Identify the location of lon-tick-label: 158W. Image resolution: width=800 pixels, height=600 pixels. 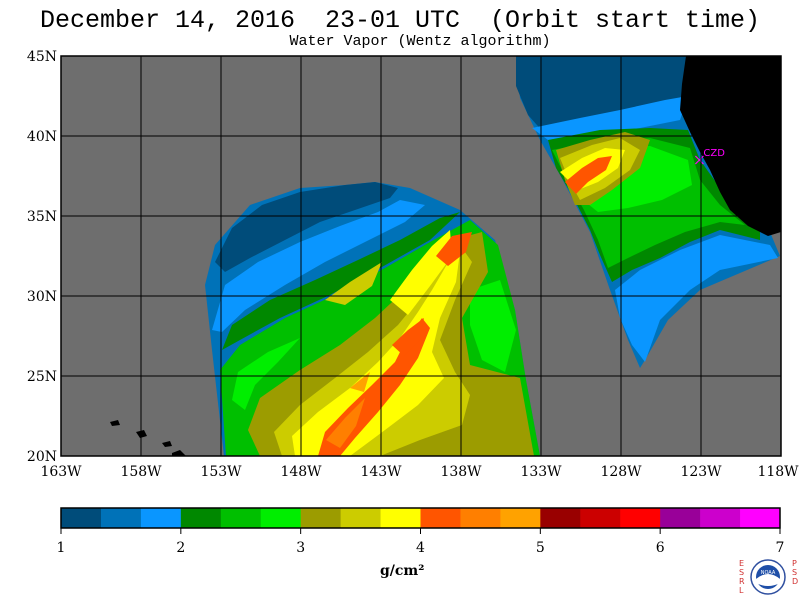
(141, 472).